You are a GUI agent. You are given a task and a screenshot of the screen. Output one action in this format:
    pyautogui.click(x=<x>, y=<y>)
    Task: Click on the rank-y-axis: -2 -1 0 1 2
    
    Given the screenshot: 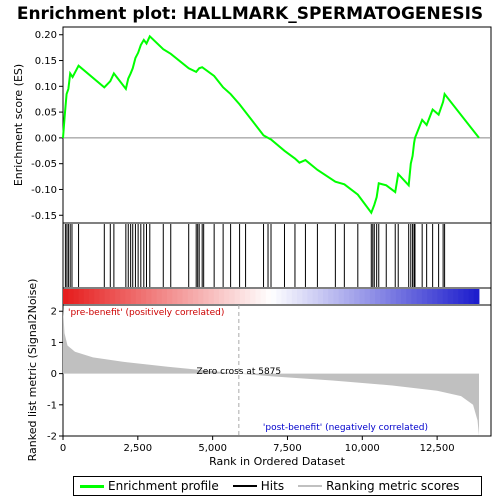 What is the action you would take?
    pyautogui.click(x=55, y=375)
    